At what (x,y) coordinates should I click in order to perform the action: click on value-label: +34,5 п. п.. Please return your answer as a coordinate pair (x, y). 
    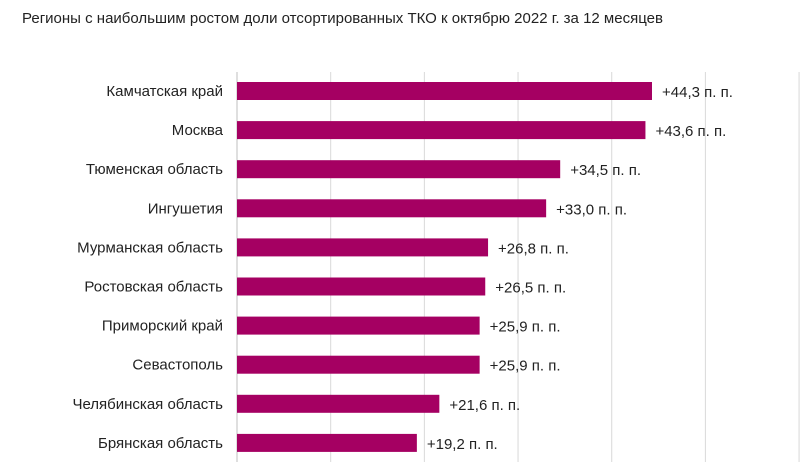
    Looking at the image, I should click on (605, 170).